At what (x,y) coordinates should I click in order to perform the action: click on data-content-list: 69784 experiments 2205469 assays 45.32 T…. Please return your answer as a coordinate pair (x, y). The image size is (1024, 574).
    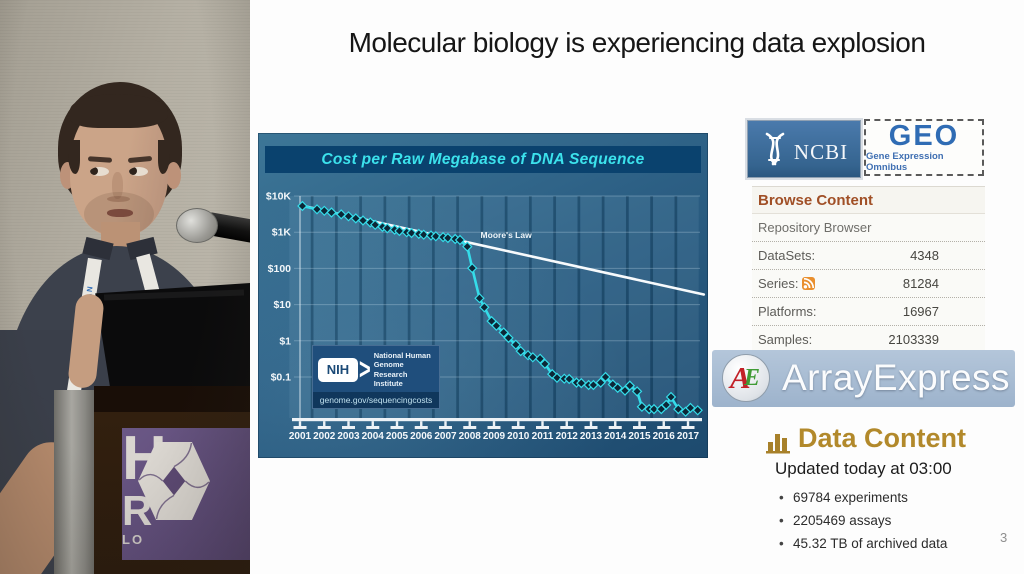
    Looking at the image, I should click on (896, 520).